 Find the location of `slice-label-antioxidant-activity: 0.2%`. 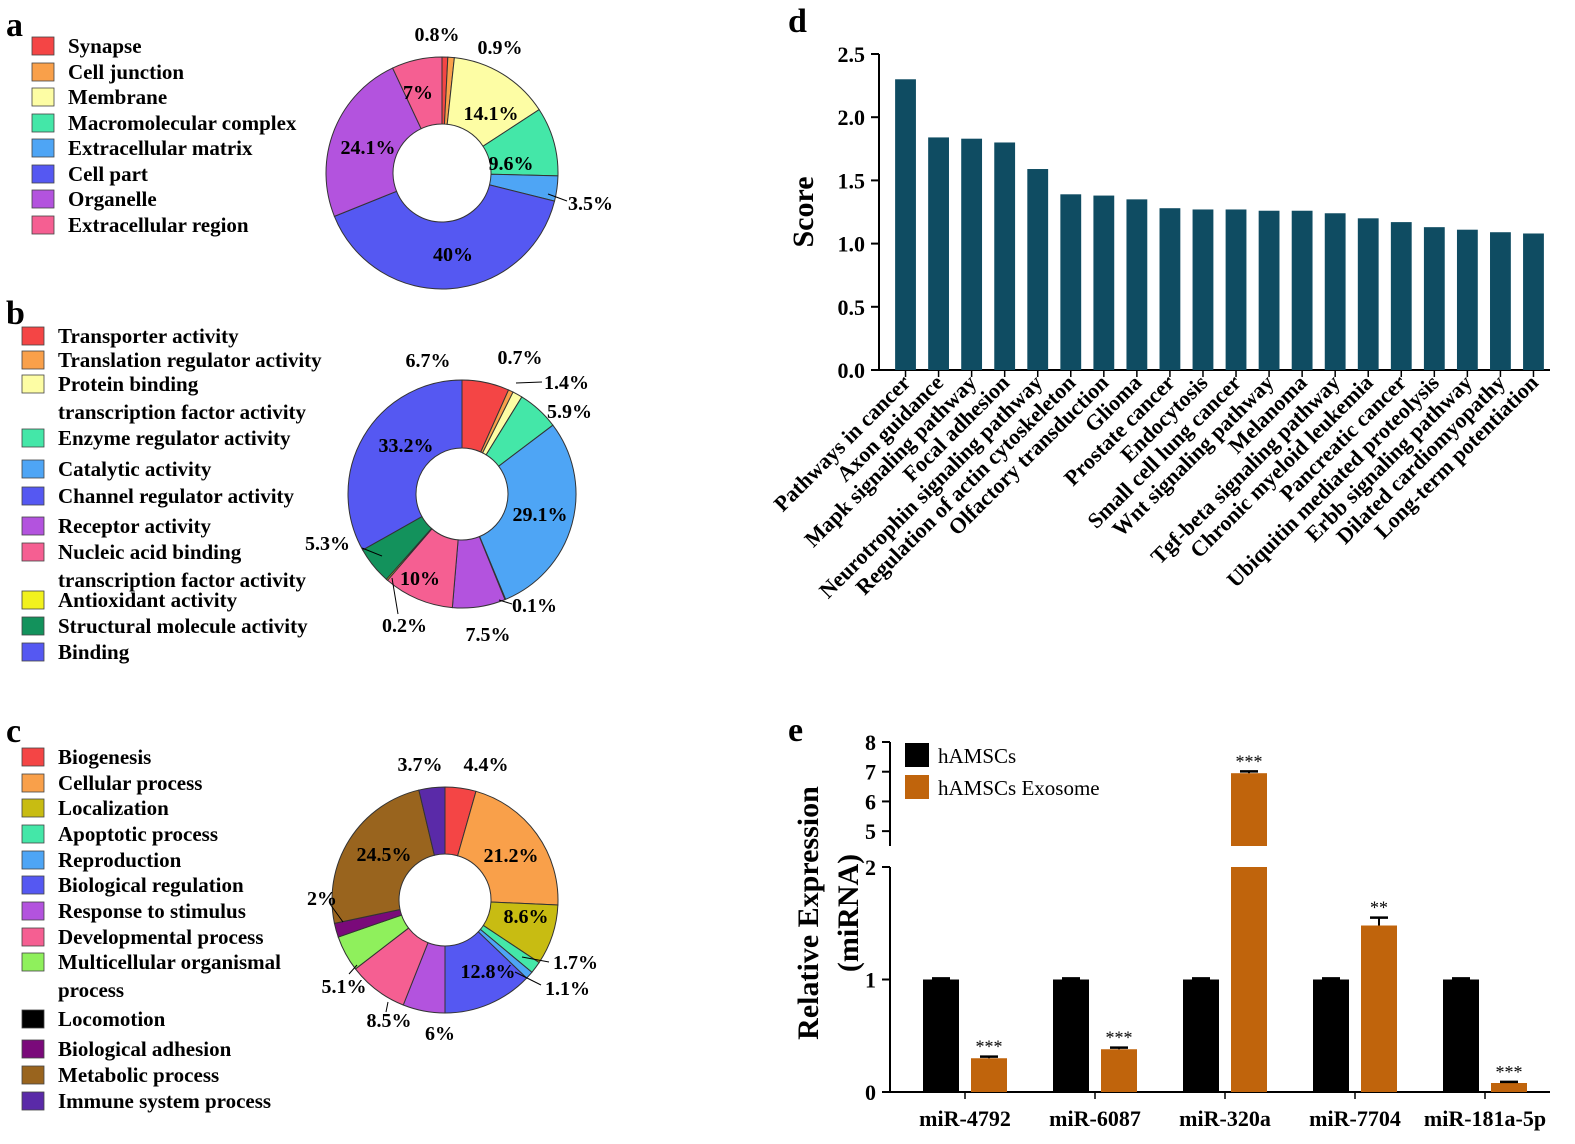

slice-label-antioxidant-activity: 0.2% is located at coordinates (404, 626).